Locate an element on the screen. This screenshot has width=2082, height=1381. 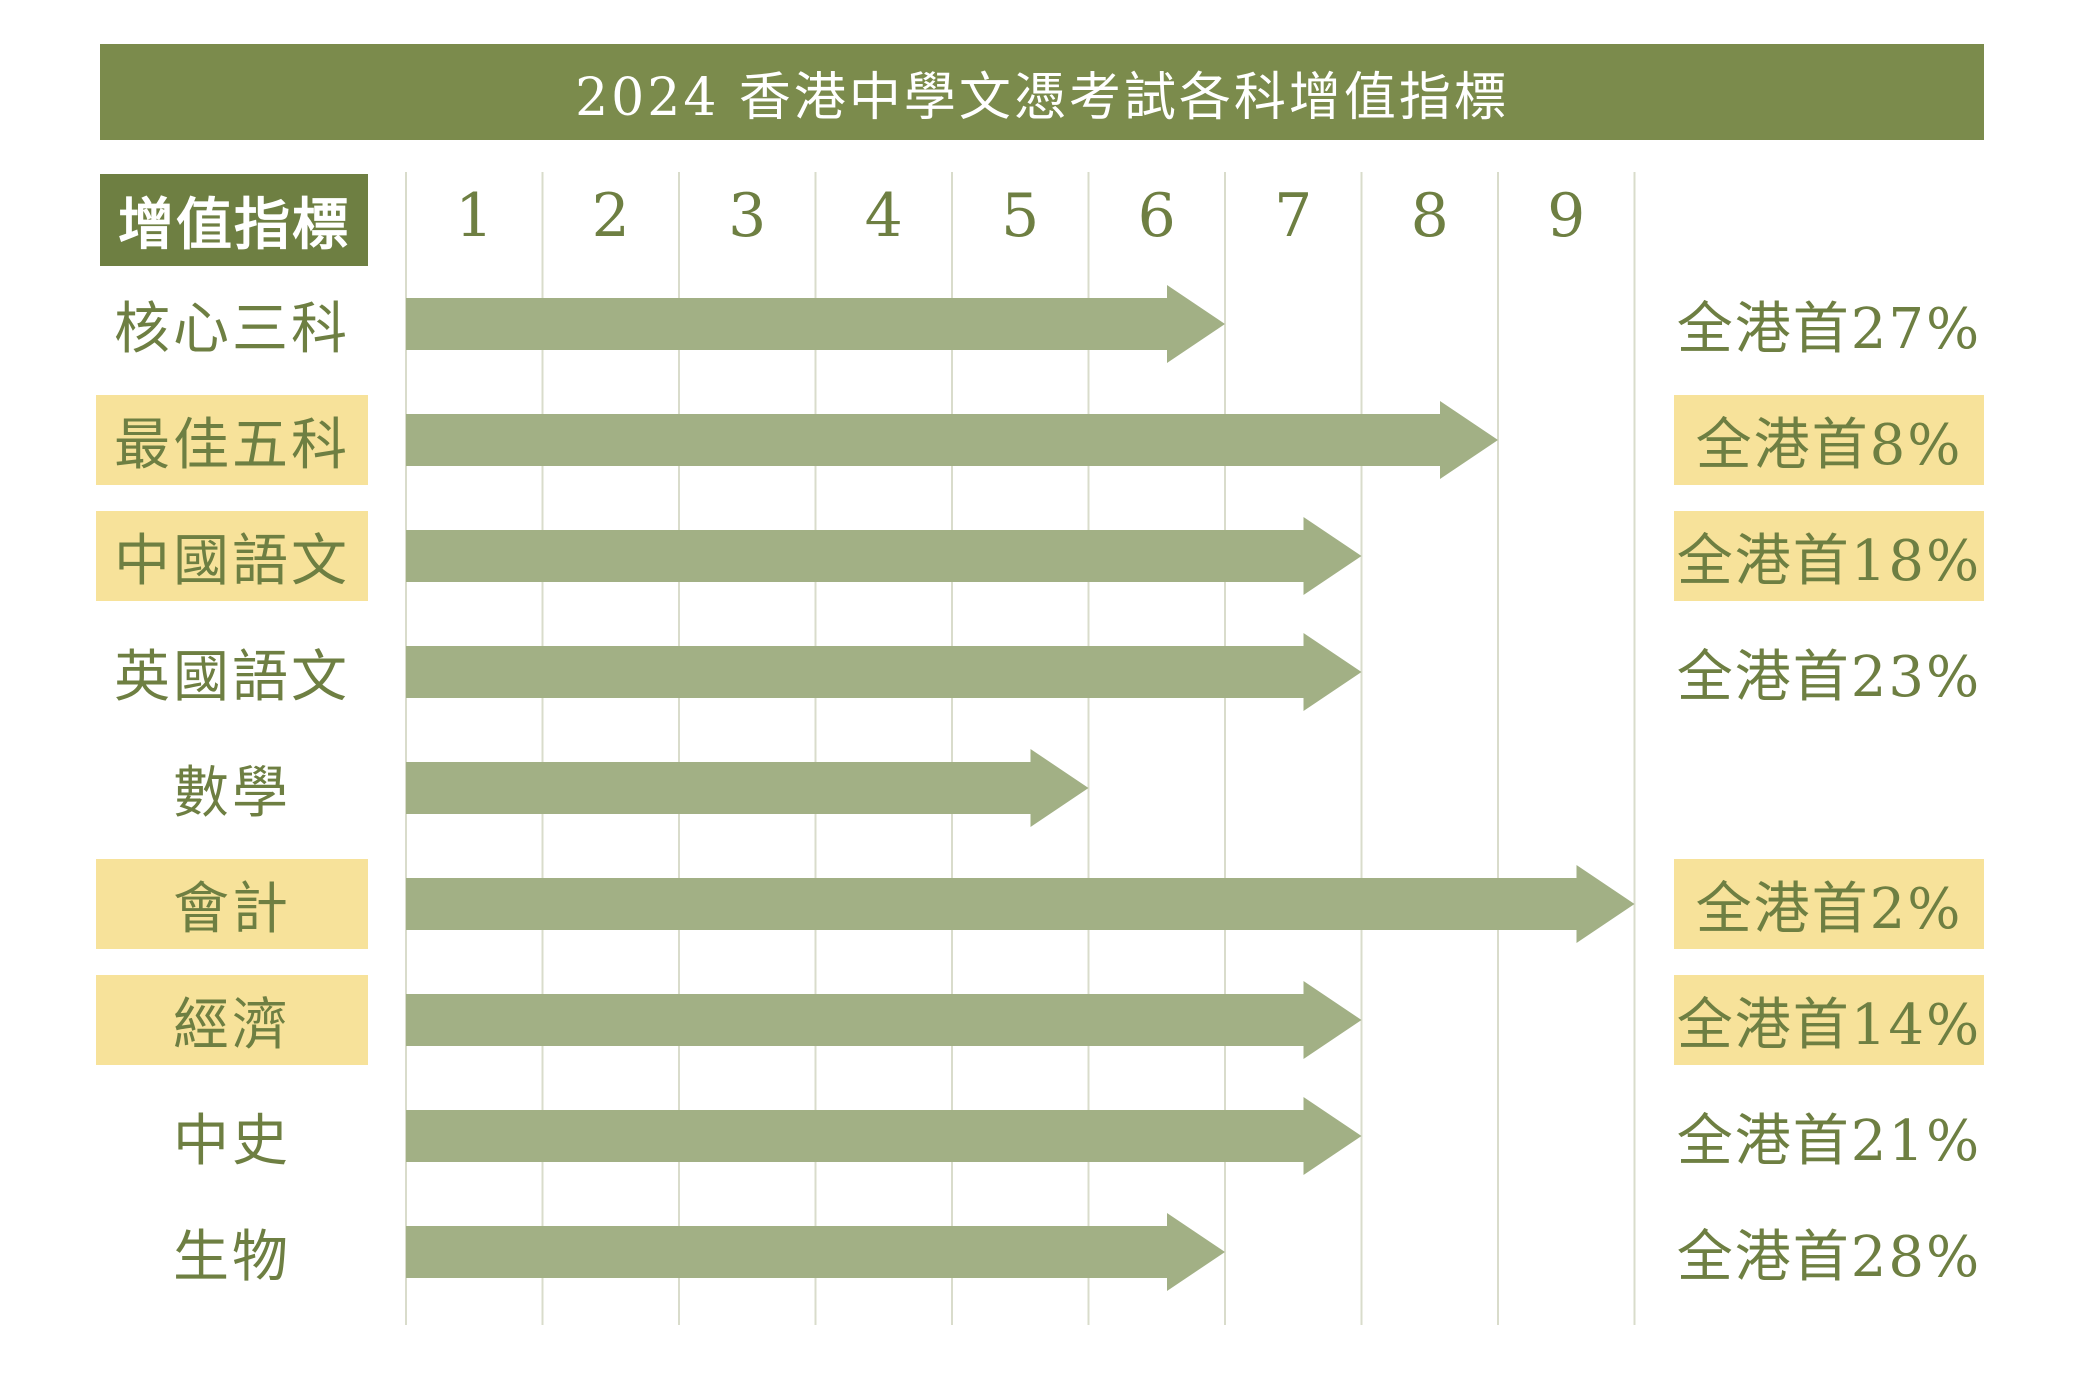
x-tick-label: 9 is located at coordinates (1566, 216).